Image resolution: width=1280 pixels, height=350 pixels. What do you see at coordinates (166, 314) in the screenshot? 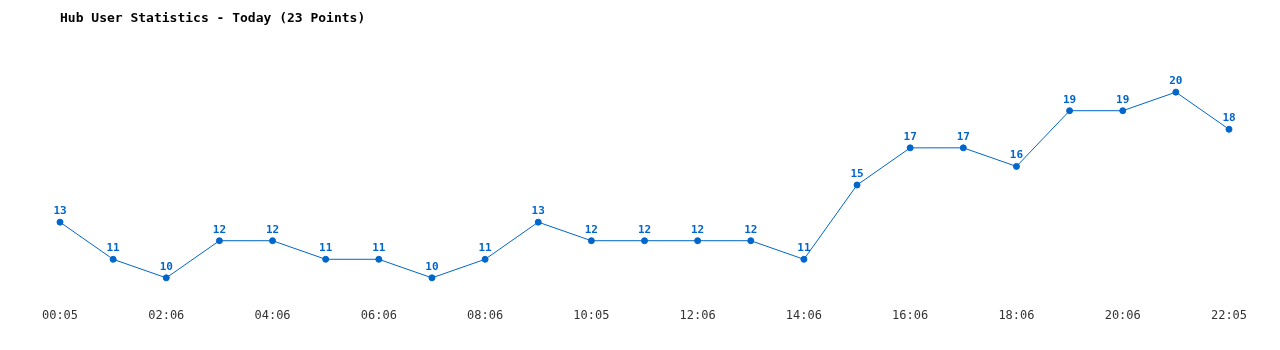
I see `x-tick-label: 02:06` at bounding box center [166, 314].